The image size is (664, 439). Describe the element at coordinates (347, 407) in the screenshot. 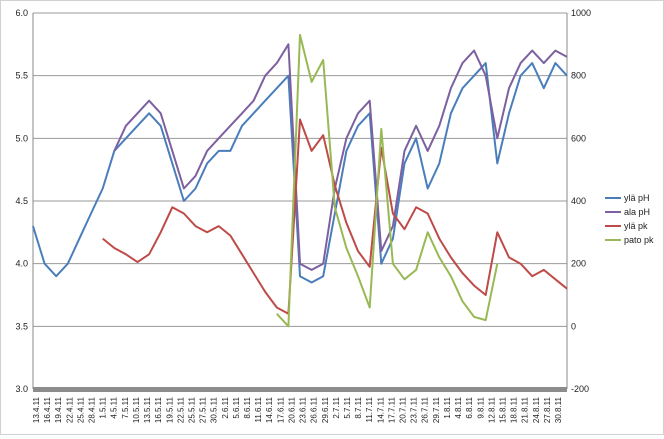

I see `x-tick-label: 5.7.11` at that location.